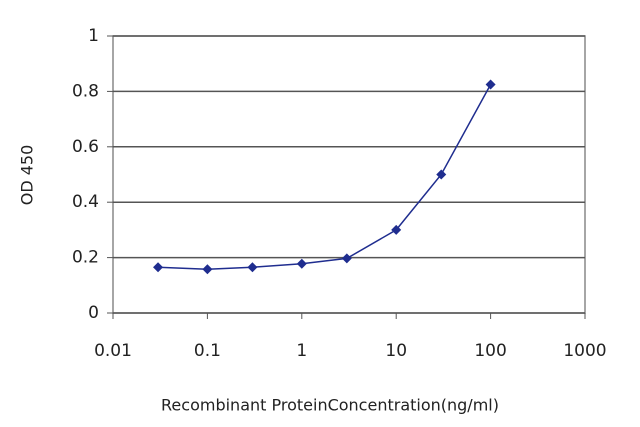 This screenshot has width=640, height=427. I want to click on y-tick-label: 0.4, so click(85, 202).